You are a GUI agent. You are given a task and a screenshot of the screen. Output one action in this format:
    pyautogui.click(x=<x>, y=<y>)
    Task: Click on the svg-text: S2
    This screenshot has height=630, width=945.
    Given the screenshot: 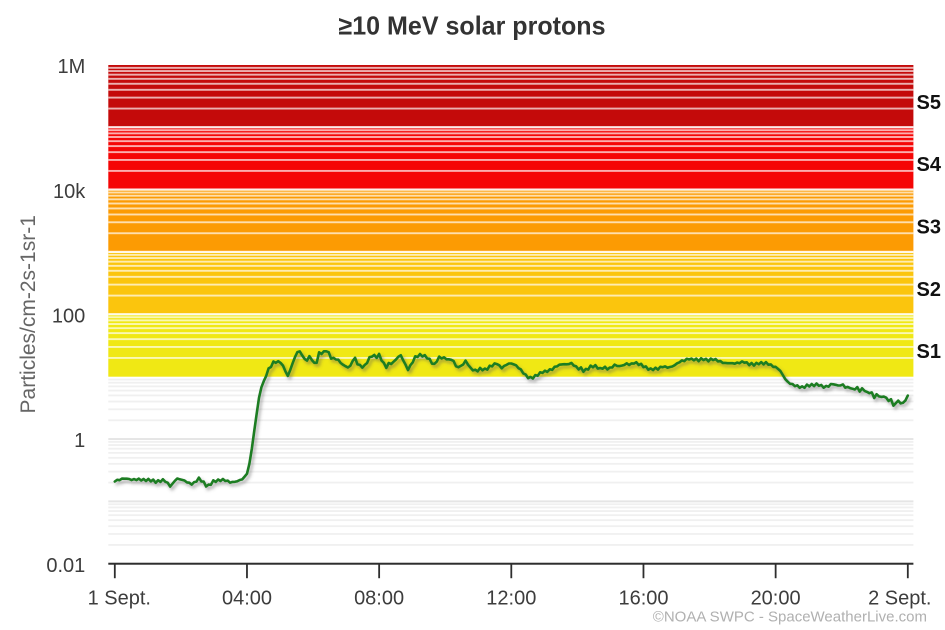 What is the action you would take?
    pyautogui.click(x=929, y=290)
    